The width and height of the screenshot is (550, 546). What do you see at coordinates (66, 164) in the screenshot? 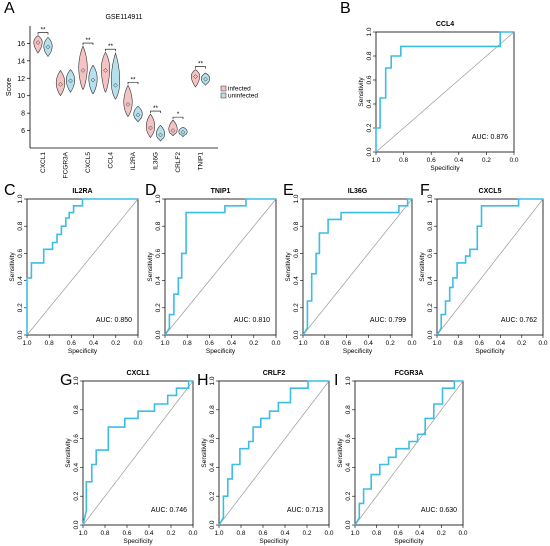
I see `category-label: FCGR3A` at bounding box center [66, 164].